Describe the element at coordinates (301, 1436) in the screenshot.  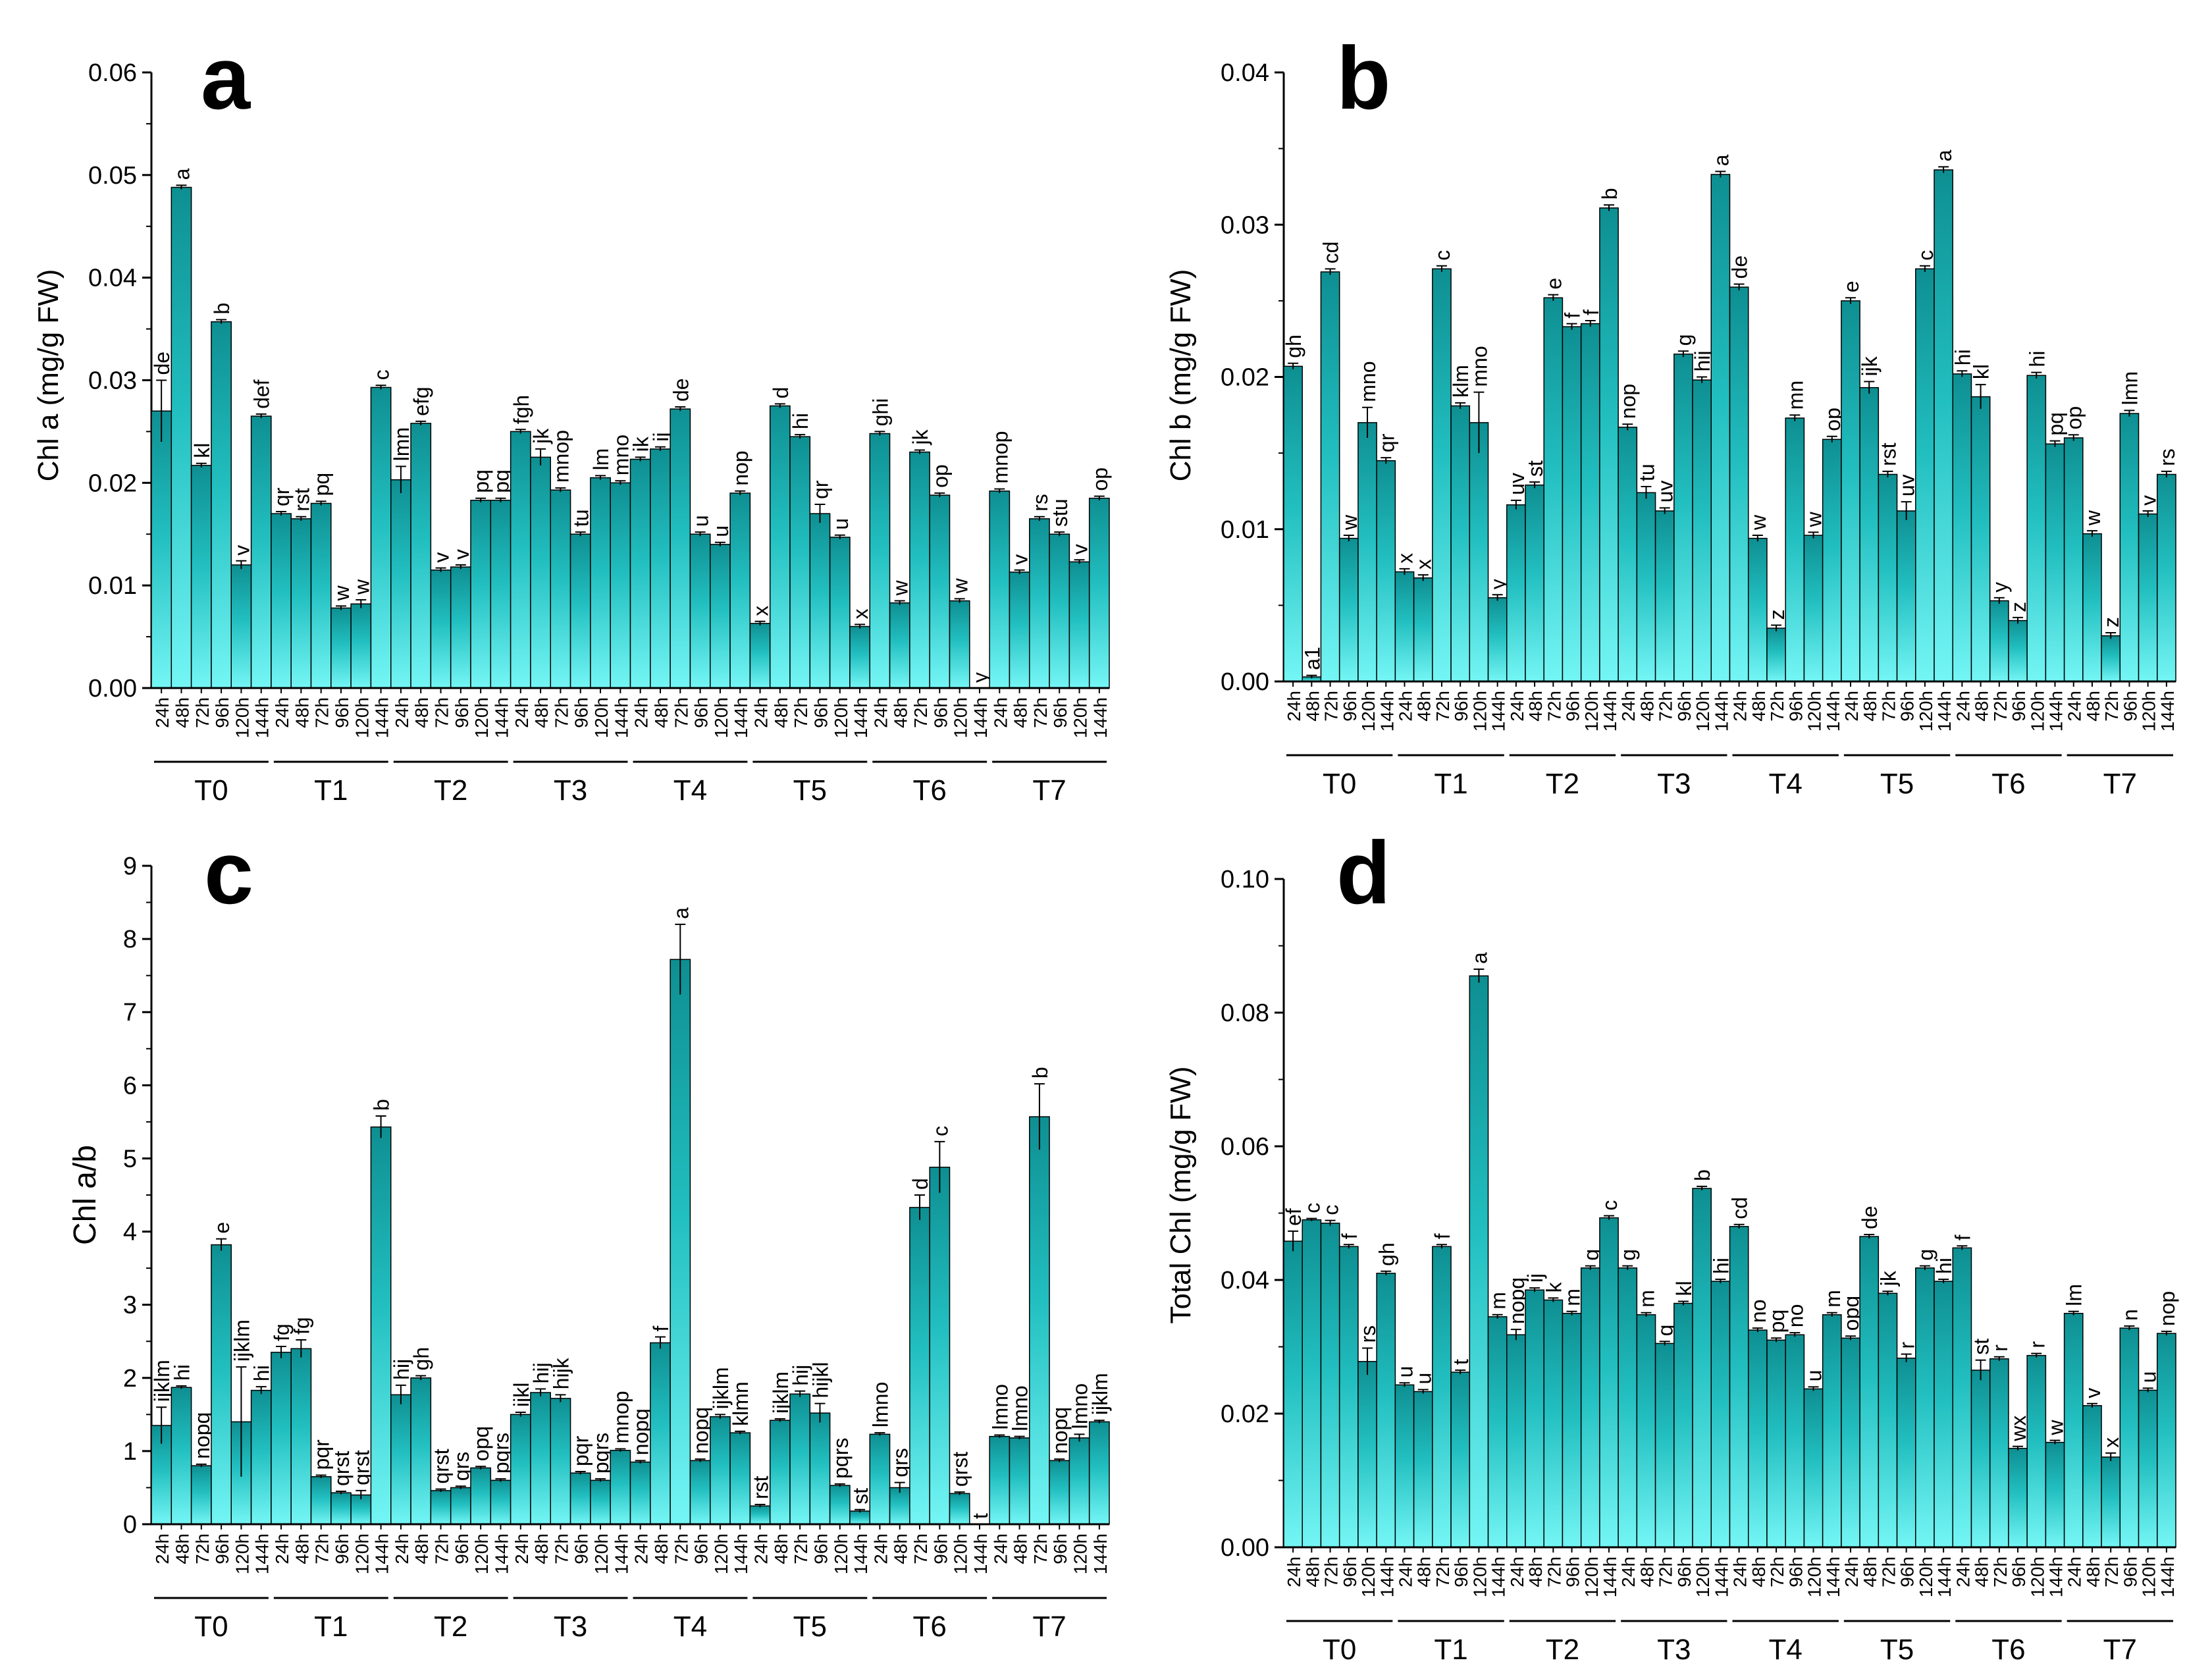
I see `bar-T1-48h` at that location.